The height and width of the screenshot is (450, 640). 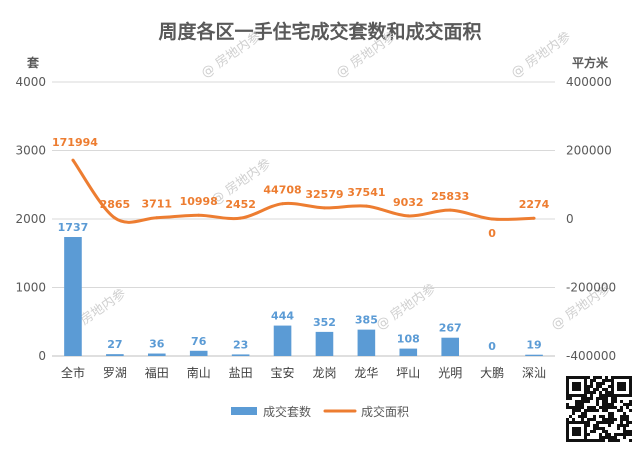 What do you see at coordinates (30, 288) in the screenshot?
I see `y-tick-label: 1000` at bounding box center [30, 288].